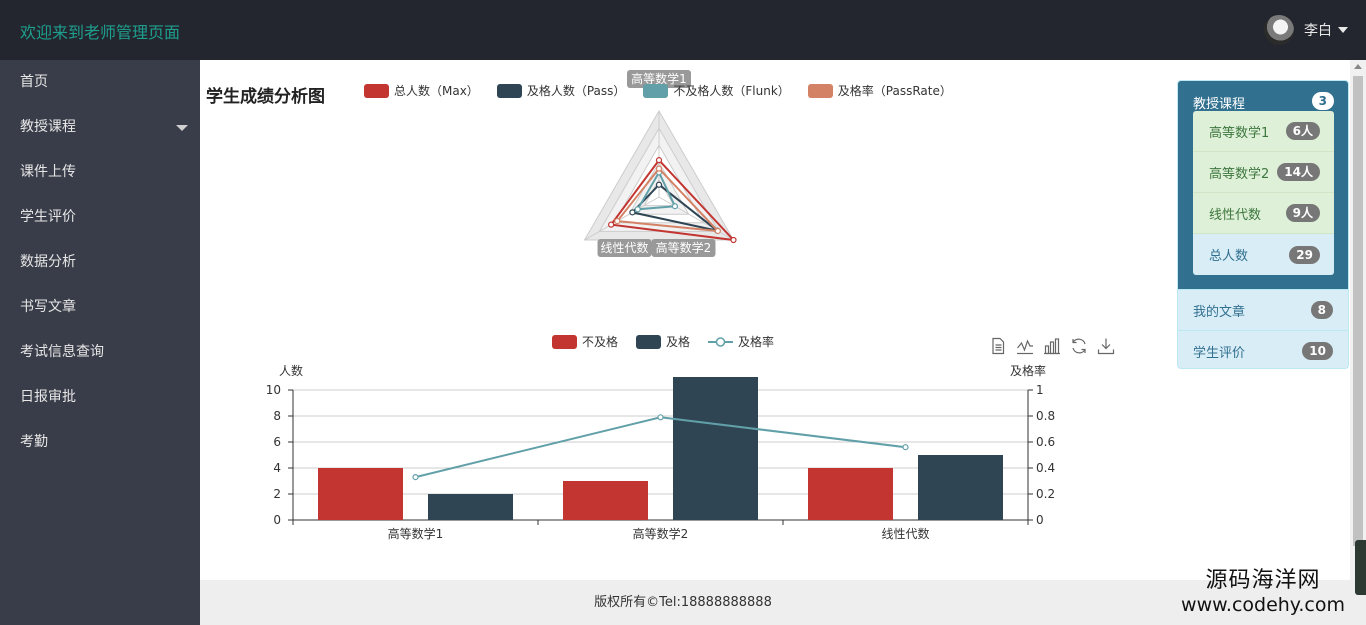 The width and height of the screenshot is (1366, 625). Describe the element at coordinates (1322, 101) in the screenshot. I see `course-count-badge: 3` at that location.